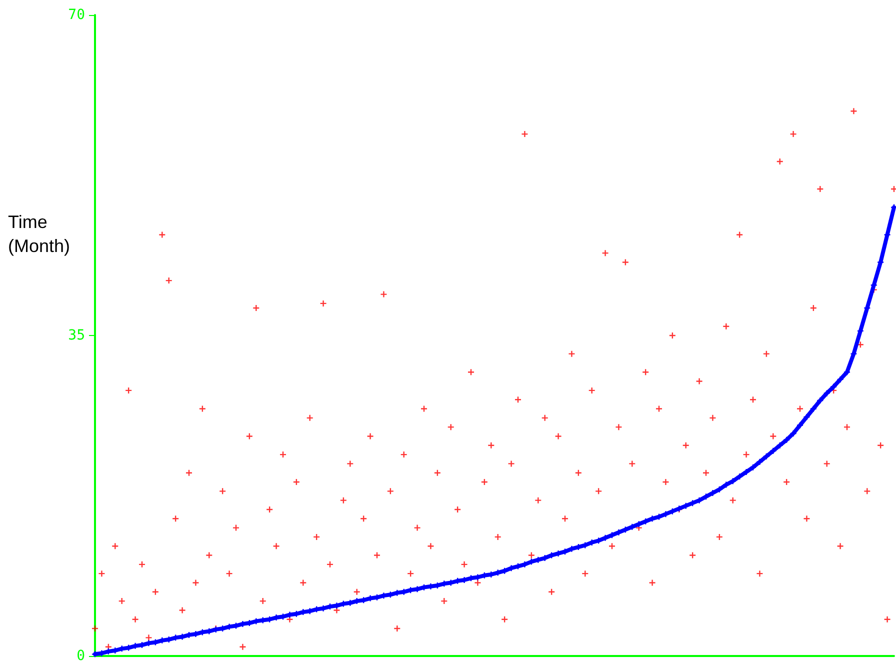  What do you see at coordinates (76, 15) in the screenshot?
I see `y-tick-label: 70` at bounding box center [76, 15].